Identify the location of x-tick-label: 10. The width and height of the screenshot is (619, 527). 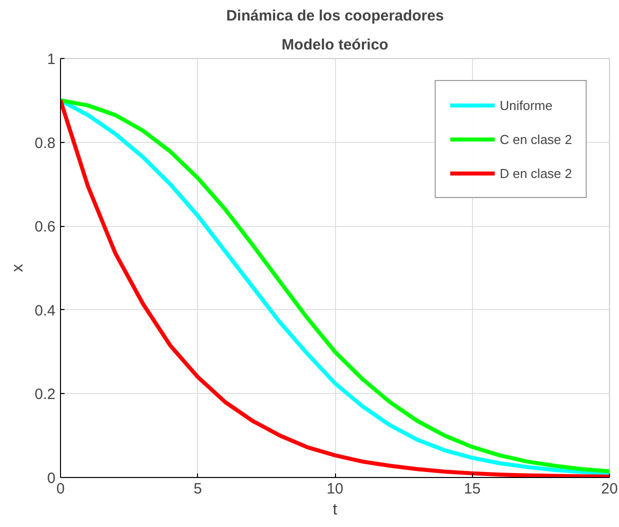
(335, 489).